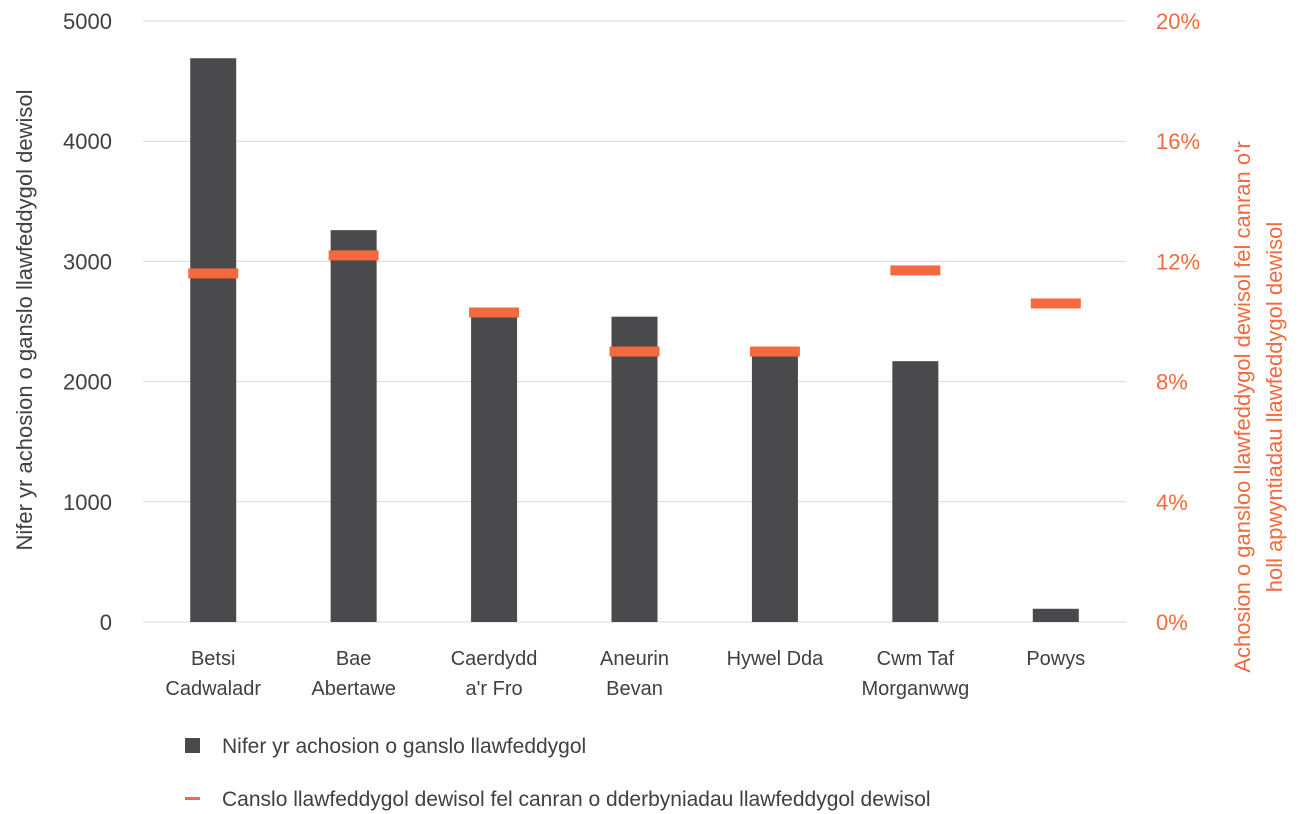 The image size is (1301, 814). I want to click on left-tick-label: 5000, so click(87, 21).